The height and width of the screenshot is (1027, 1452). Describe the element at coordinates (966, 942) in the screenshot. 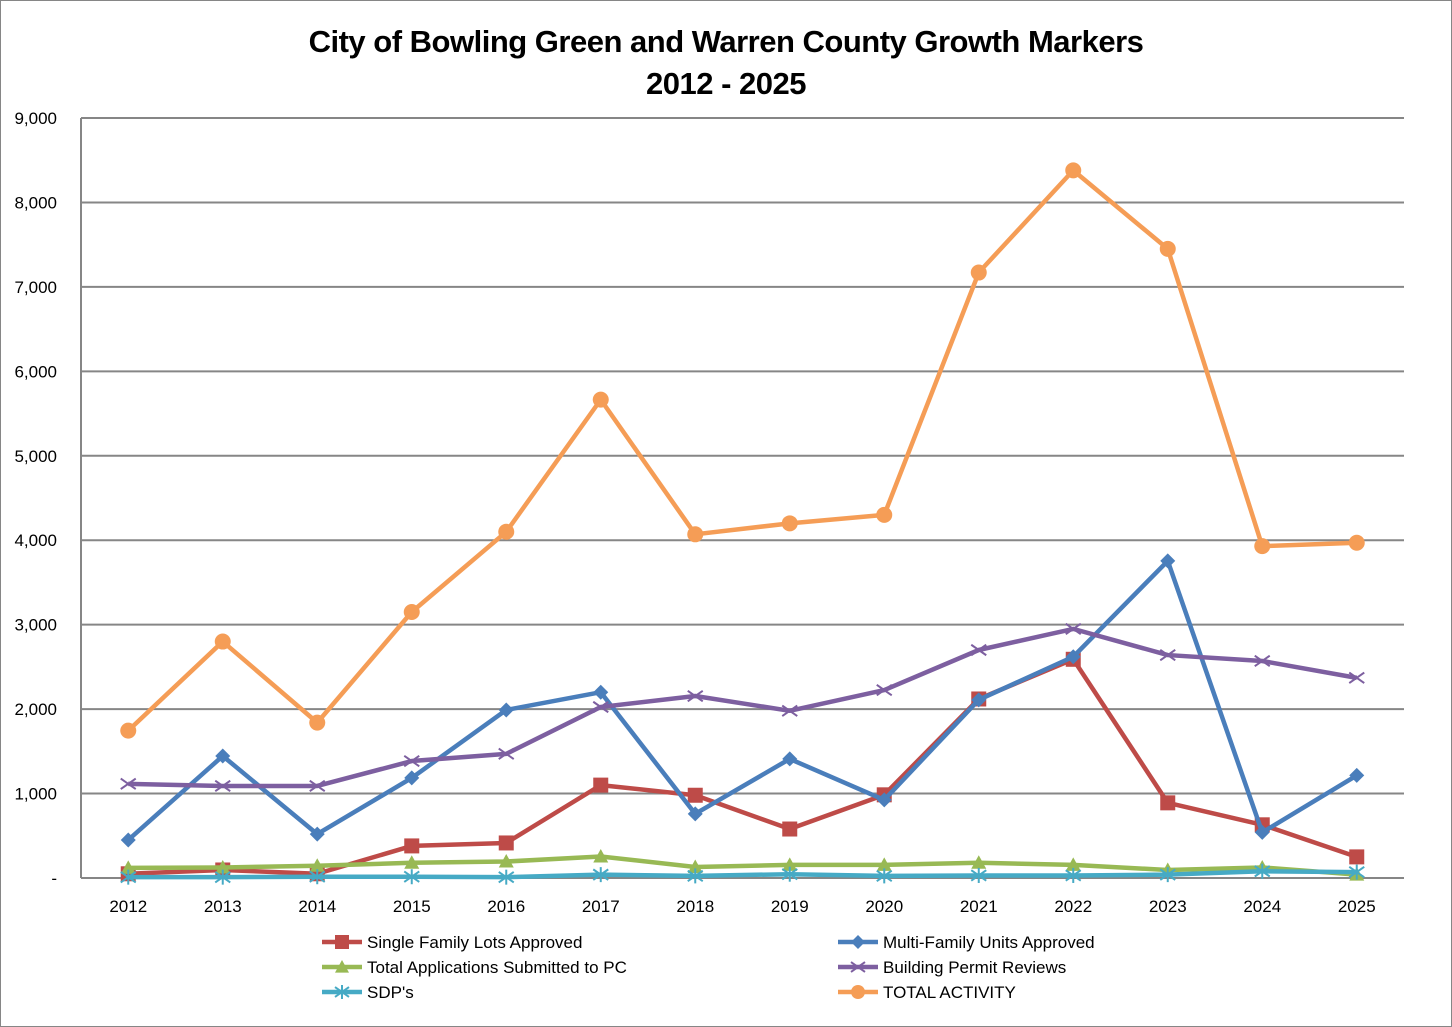

I see `legend-item-multi-family-units-approved: Multi-Family Units Approved` at that location.